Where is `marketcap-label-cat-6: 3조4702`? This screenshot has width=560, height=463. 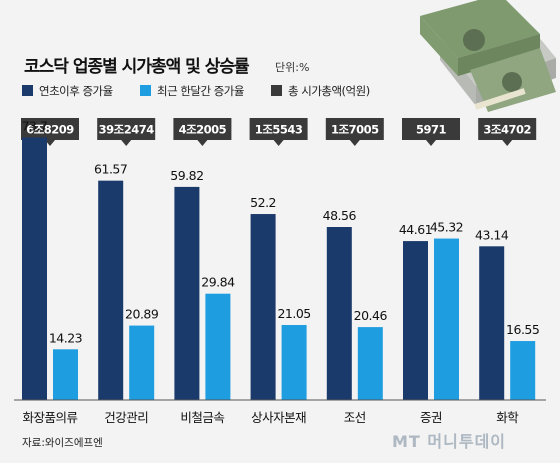 marketcap-label-cat-6: 3조4702 is located at coordinates (507, 130).